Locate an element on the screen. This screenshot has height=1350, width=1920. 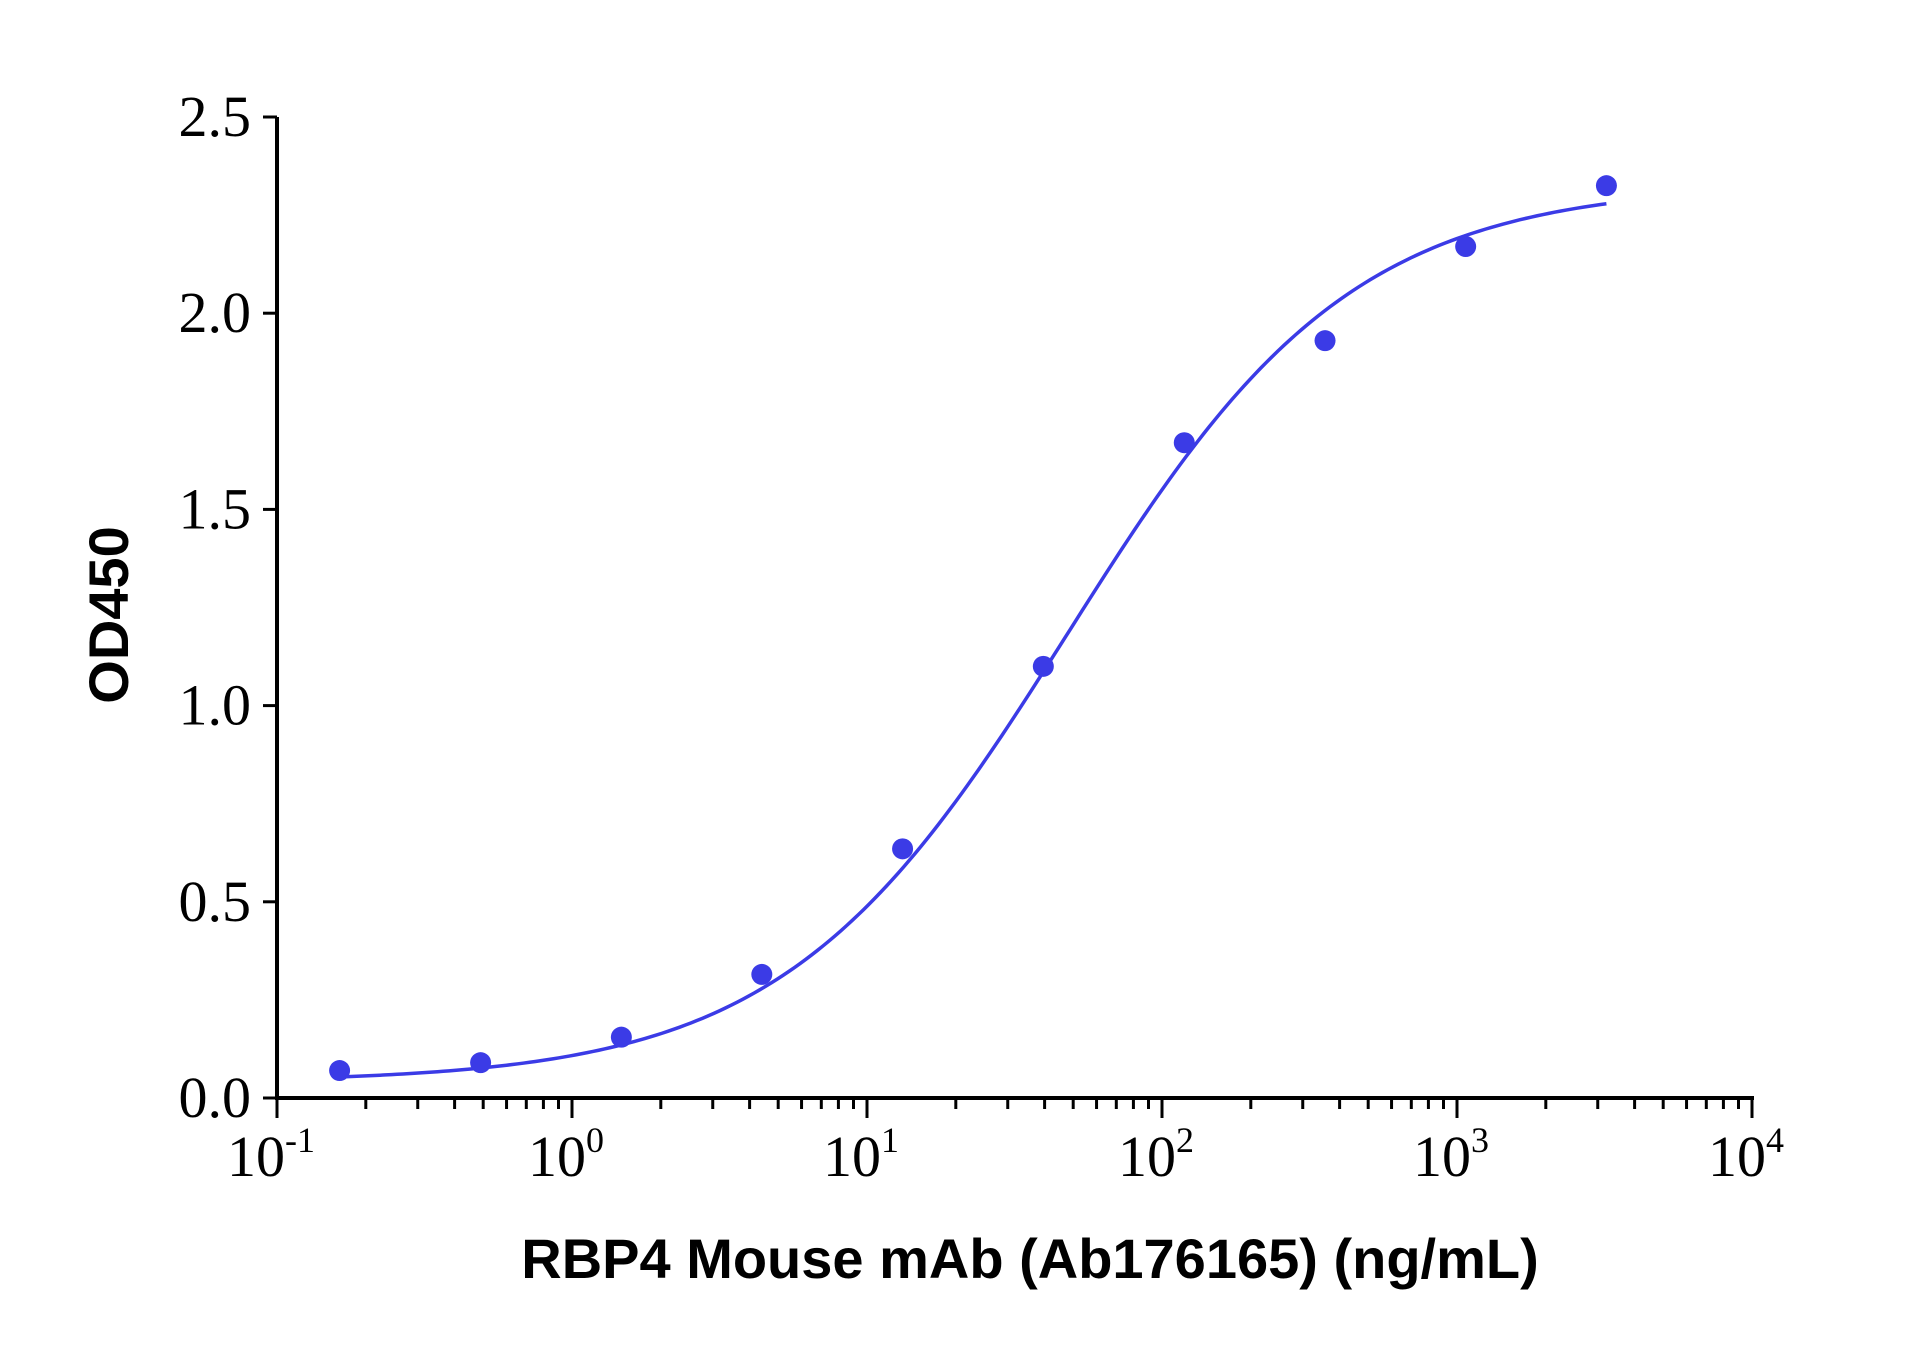
y-tick-label: 2.0 is located at coordinates (215, 312).